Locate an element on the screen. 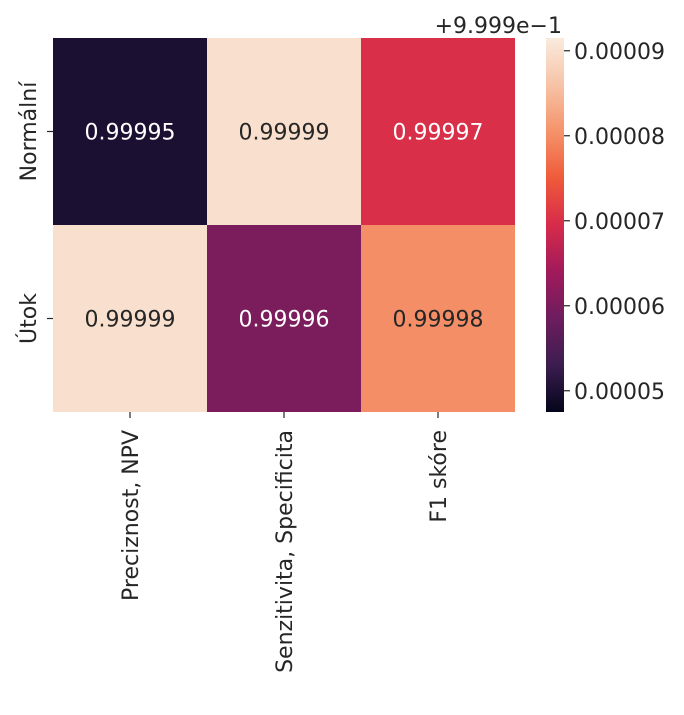  cell-value-label: 0.99995 is located at coordinates (130, 133).